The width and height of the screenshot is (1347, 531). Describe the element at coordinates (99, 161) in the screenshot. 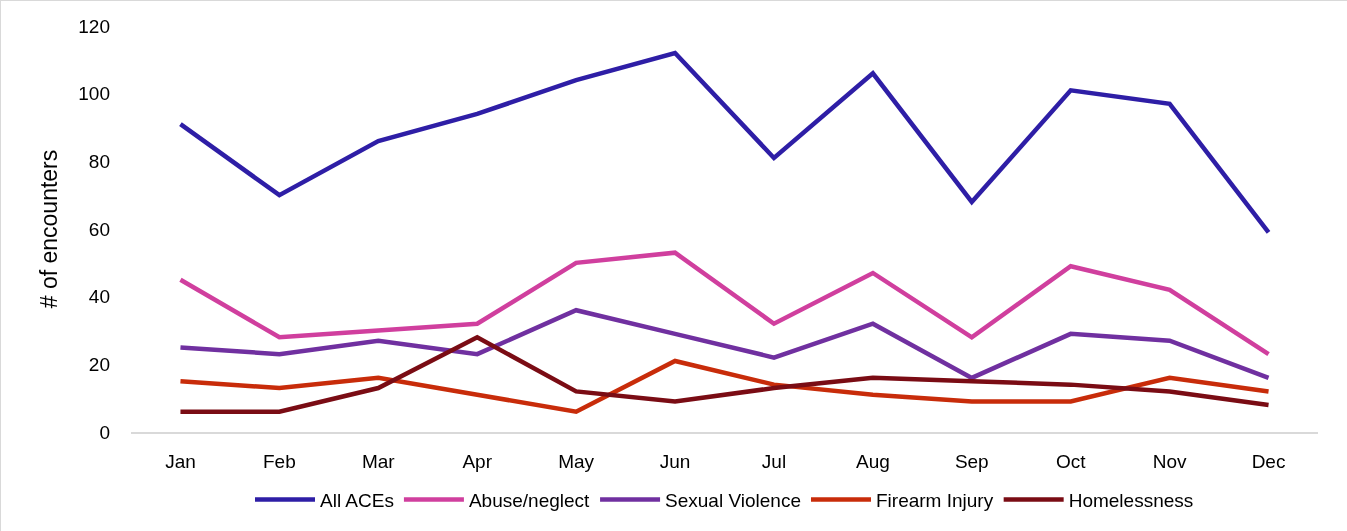

I see `y-tick-label: 80` at that location.